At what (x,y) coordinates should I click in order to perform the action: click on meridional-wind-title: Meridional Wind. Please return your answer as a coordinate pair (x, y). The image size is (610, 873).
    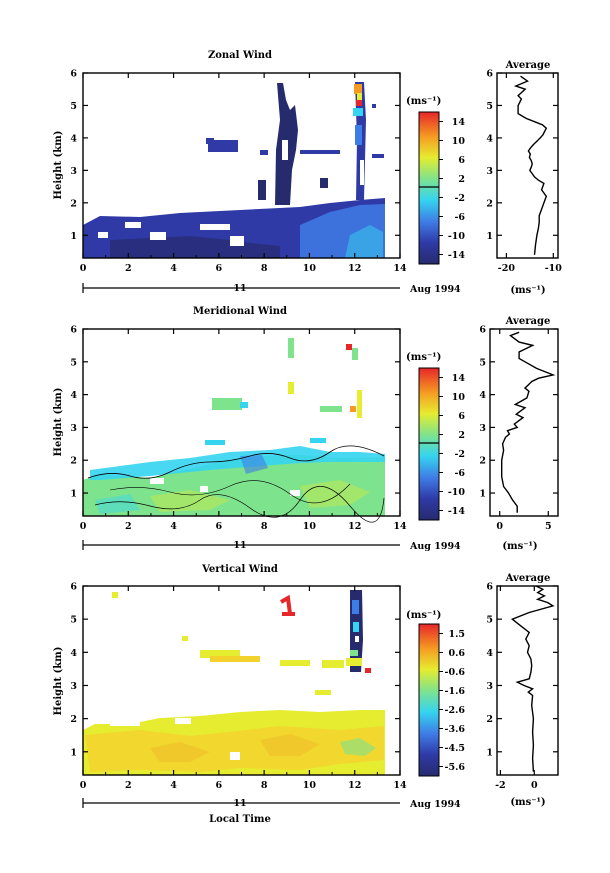
    Looking at the image, I should click on (240, 311).